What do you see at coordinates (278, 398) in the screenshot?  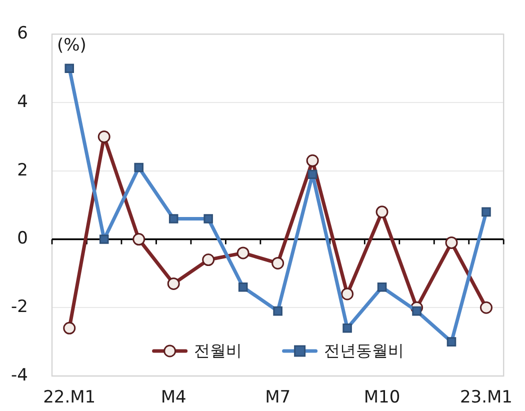 I see `x-tick-label: M7` at bounding box center [278, 398].